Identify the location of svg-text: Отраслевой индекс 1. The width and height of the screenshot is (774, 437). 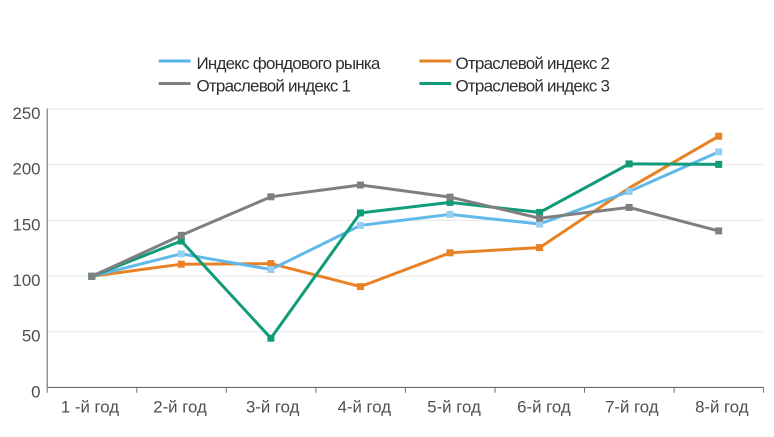
(274, 85).